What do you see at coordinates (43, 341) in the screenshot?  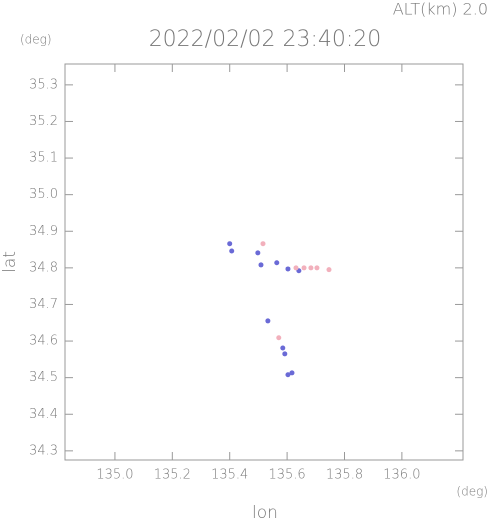 I see `y-tick-label: 34.6` at bounding box center [43, 341].